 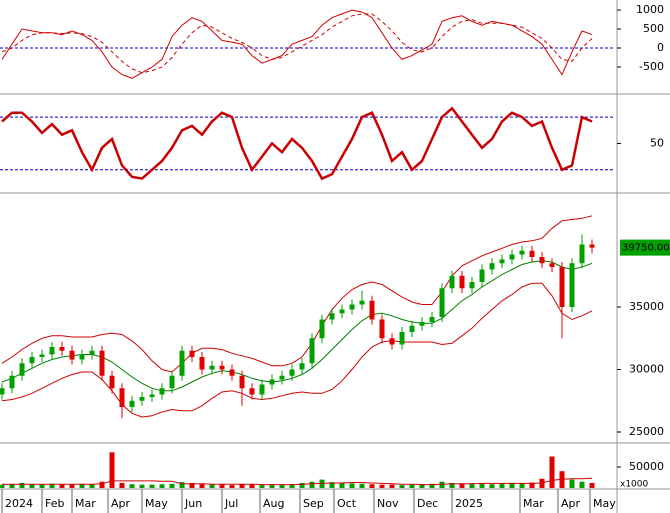 I want to click on x-tick-label: 2025, so click(x=469, y=503).